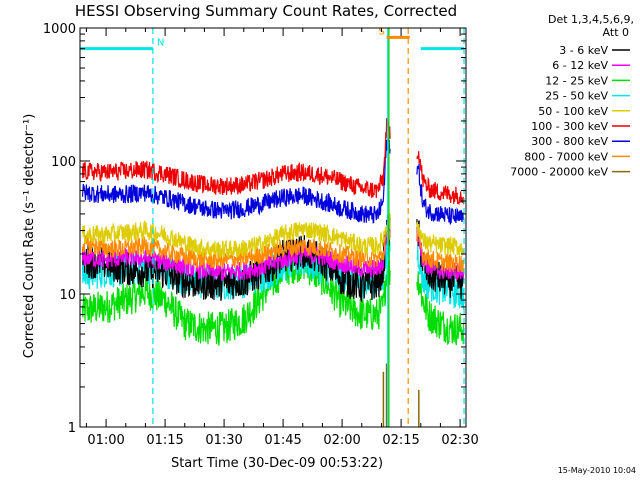  I want to click on legend-title-line2: Att 0, so click(616, 32).